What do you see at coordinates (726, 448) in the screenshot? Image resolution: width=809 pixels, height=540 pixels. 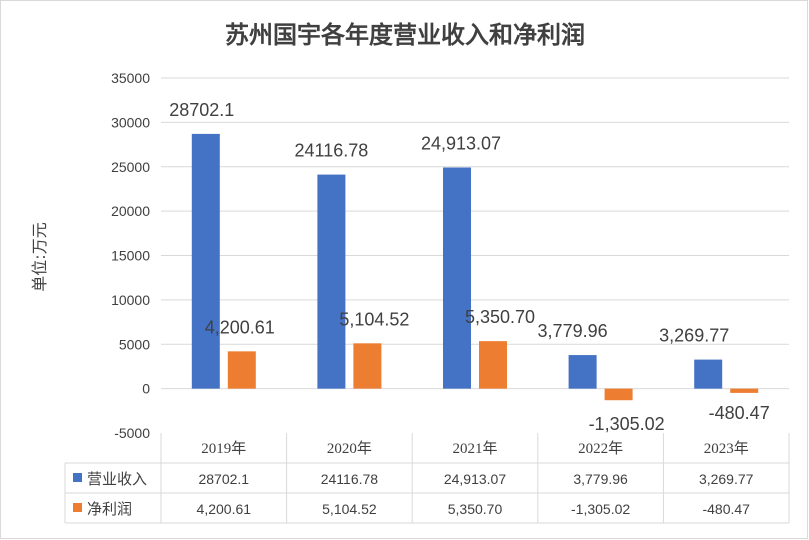 I see `x-category-label: 2023年` at bounding box center [726, 448].